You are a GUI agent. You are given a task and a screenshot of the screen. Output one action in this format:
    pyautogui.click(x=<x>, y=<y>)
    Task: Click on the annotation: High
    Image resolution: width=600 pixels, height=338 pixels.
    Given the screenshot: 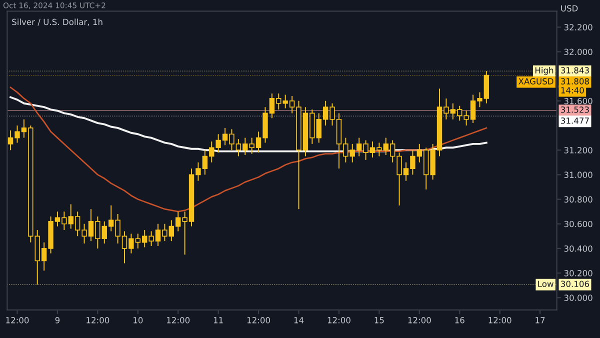 What is the action you would take?
    pyautogui.click(x=544, y=71)
    